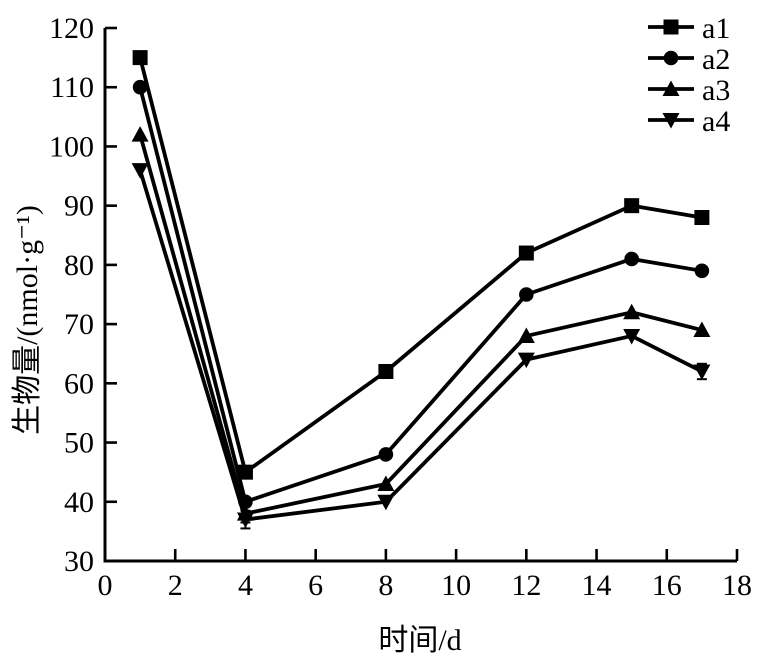 This screenshot has width=765, height=664. I want to click on x-tick-label: 14, so click(597, 585).